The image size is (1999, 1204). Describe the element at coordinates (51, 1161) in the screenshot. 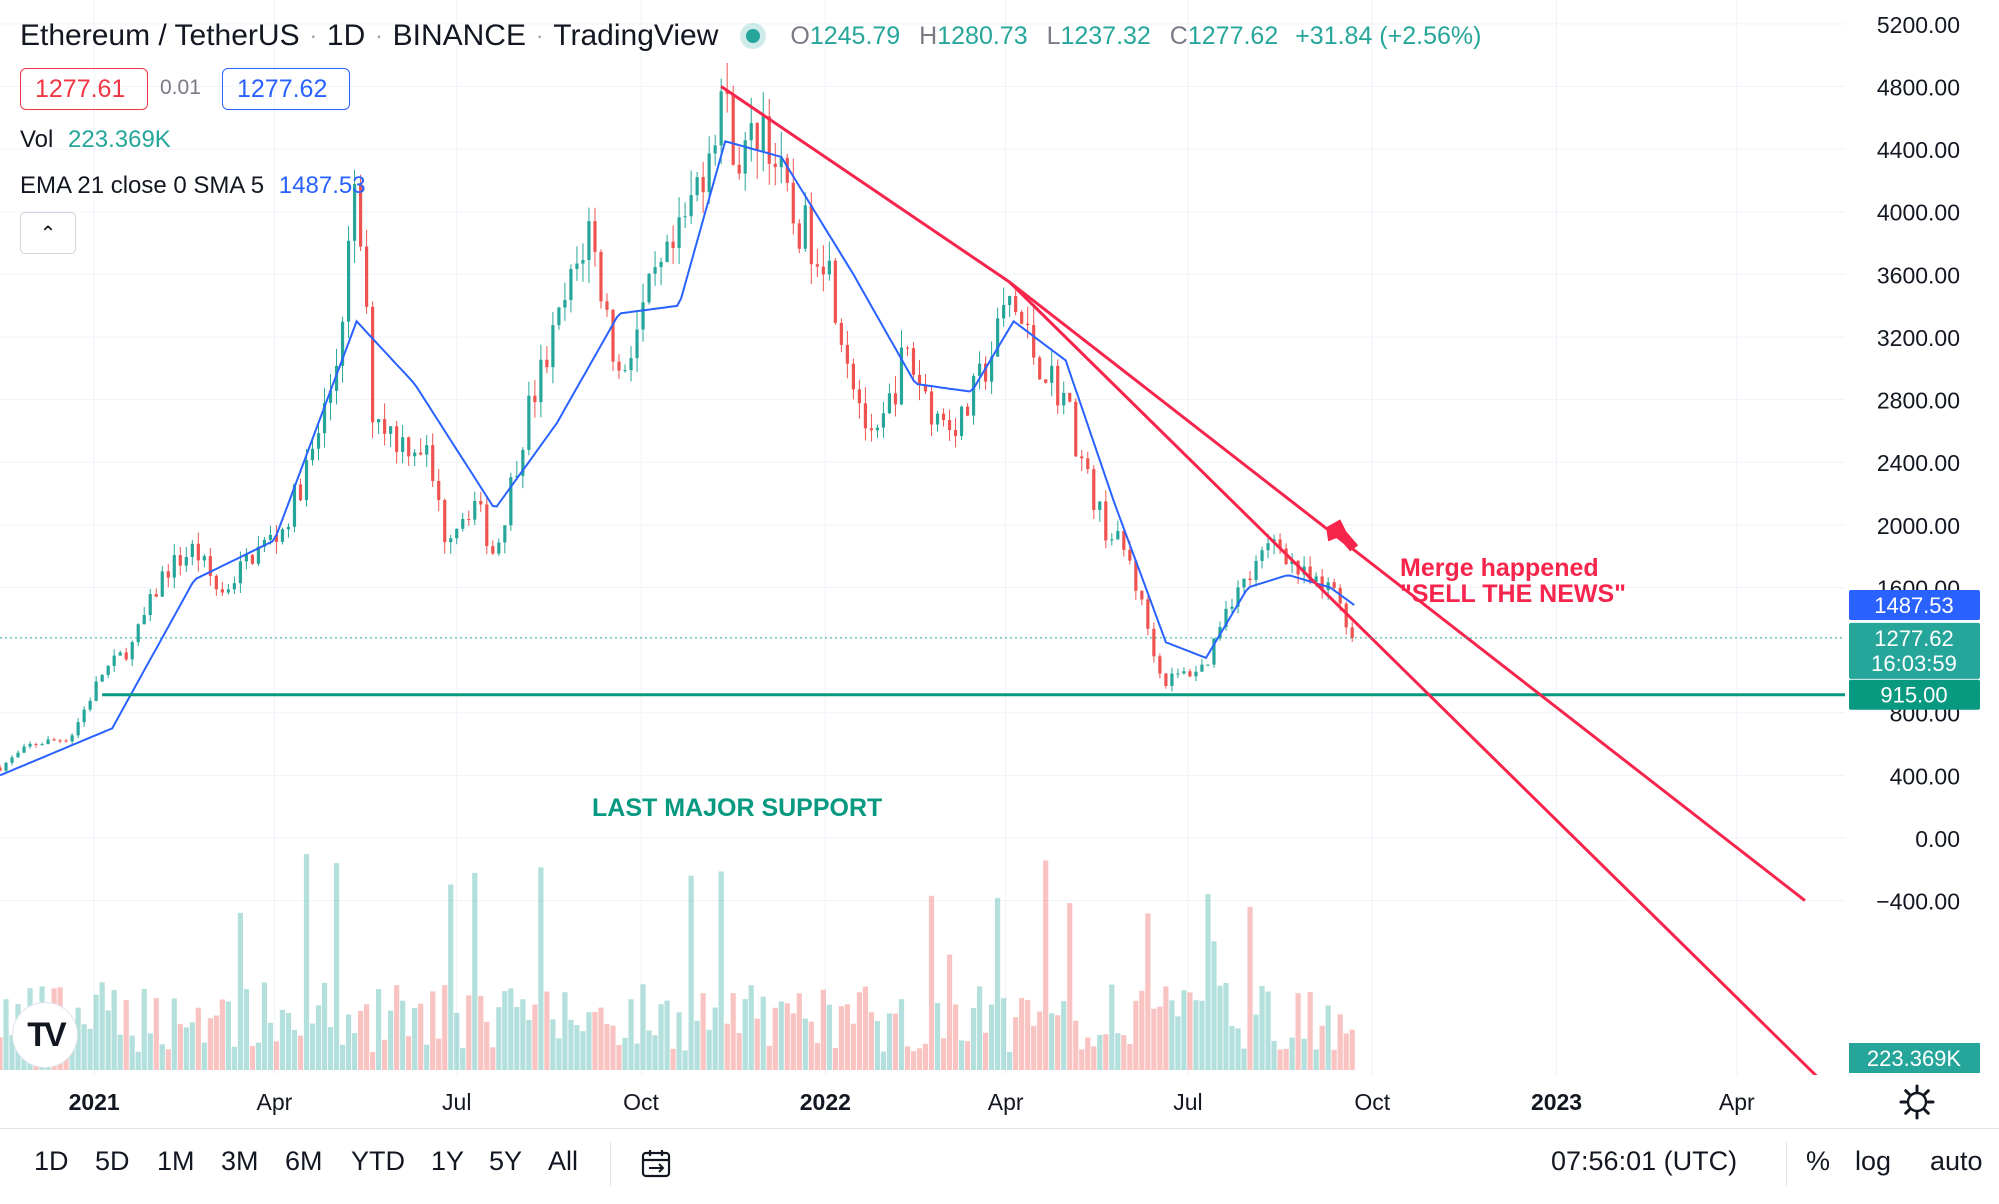

I see `range-1d-button: 1D` at that location.